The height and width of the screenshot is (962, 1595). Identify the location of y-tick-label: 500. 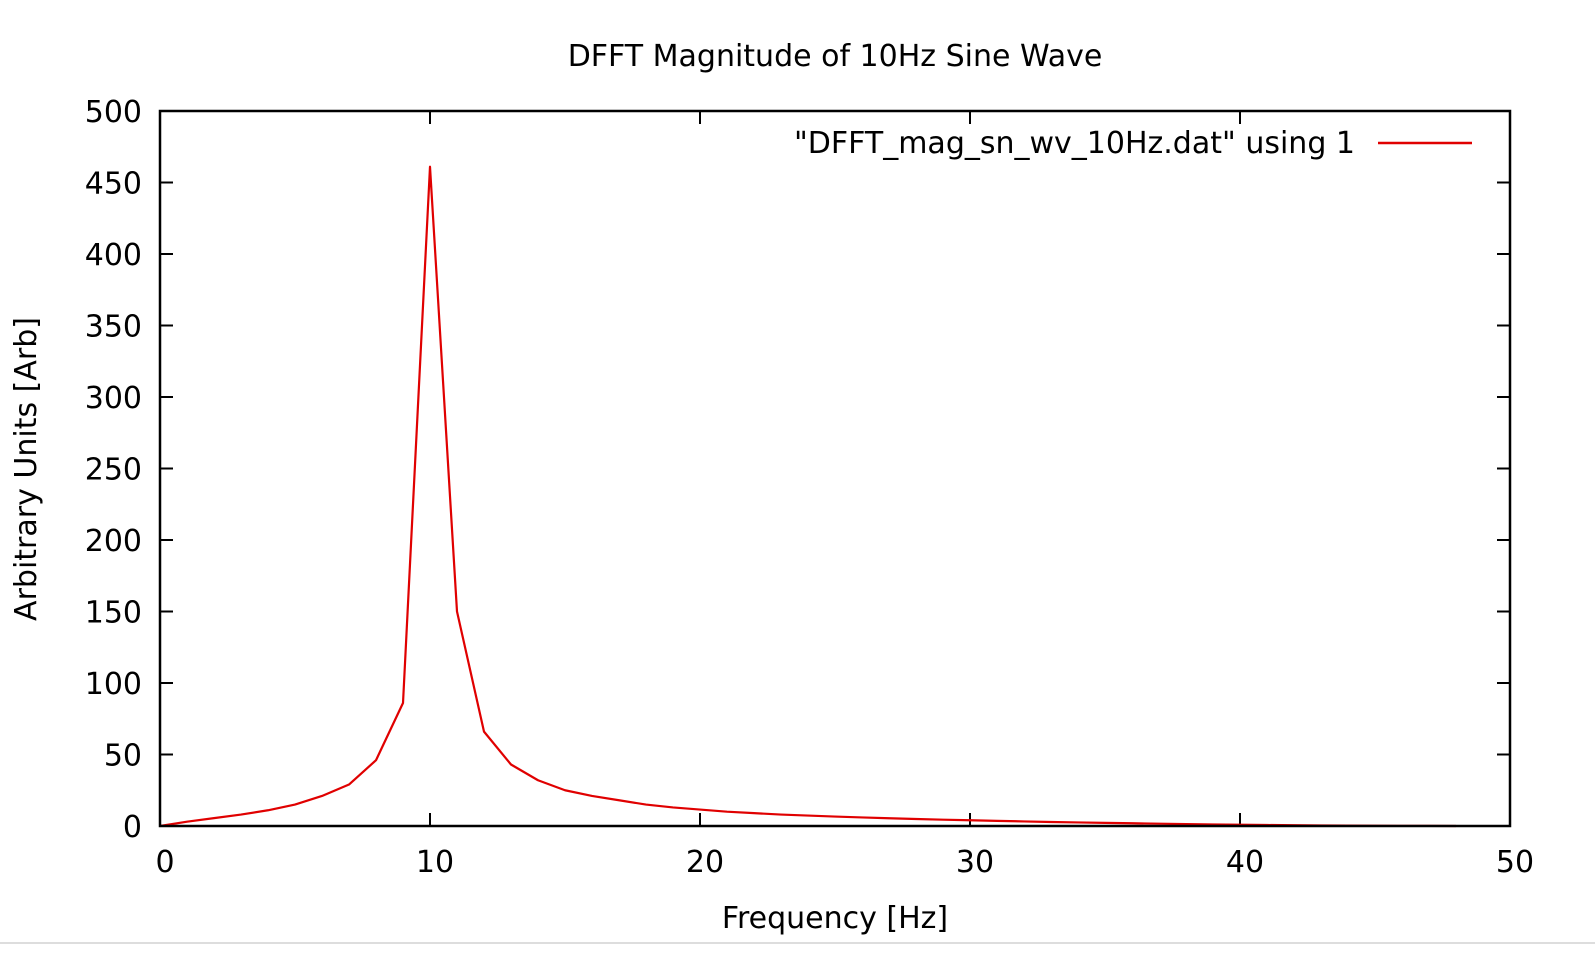
(113, 112).